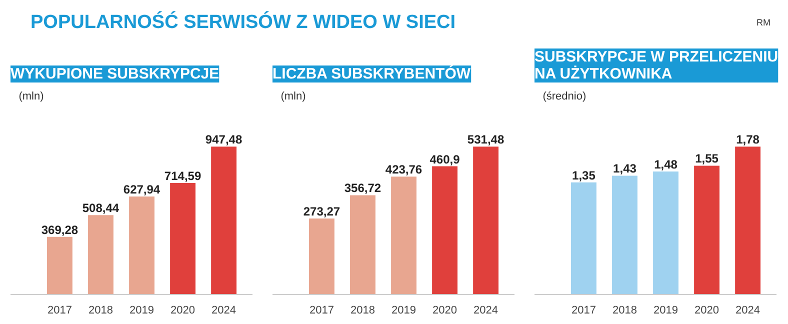 This screenshot has width=788, height=324. I want to click on data-label: 1,35, so click(584, 175).